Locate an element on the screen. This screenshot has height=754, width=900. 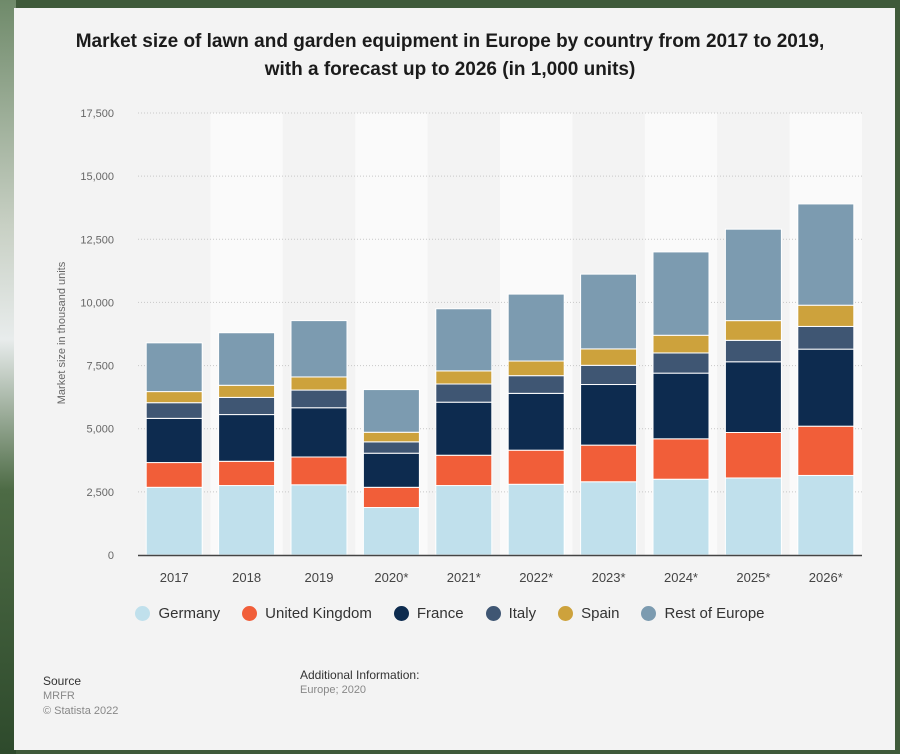
y-tick-label: 5,000 is located at coordinates (100, 430).